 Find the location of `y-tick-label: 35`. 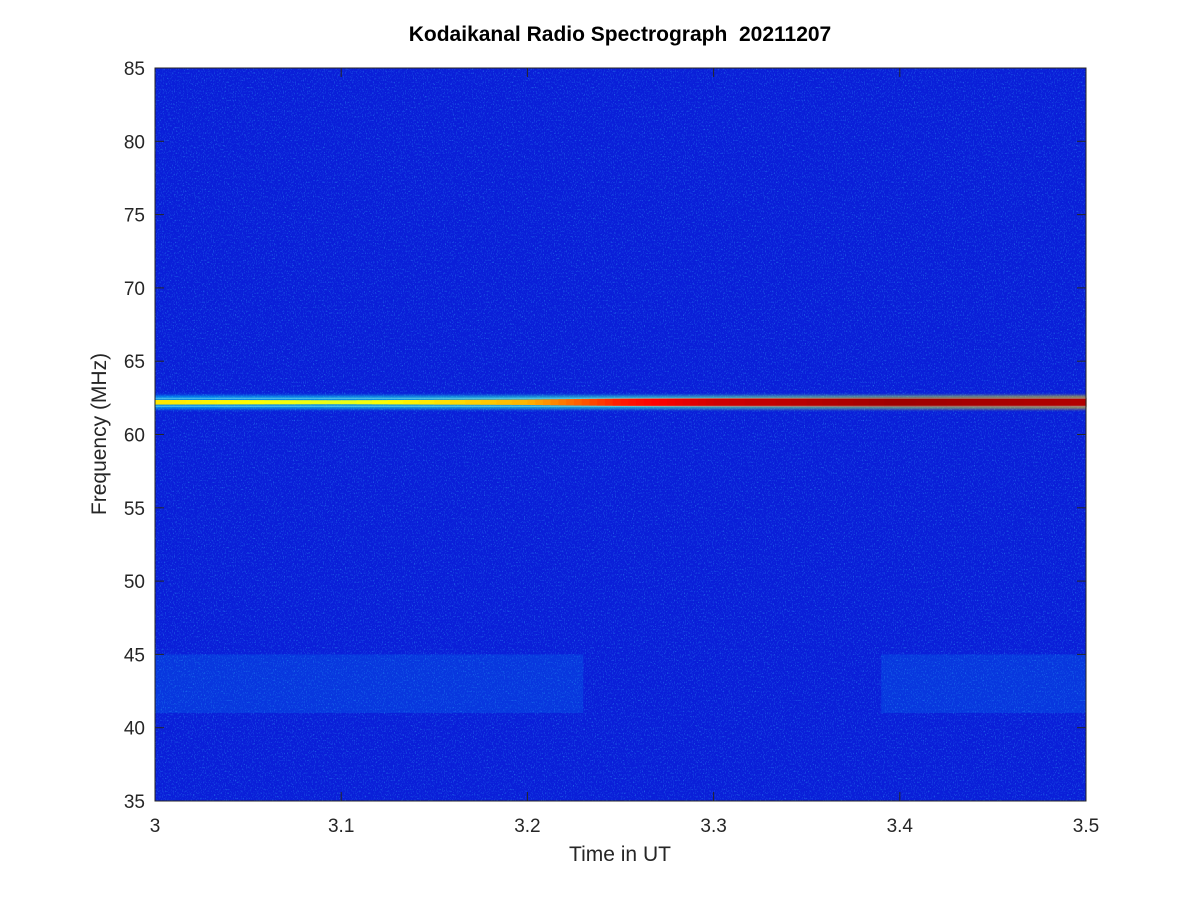

y-tick-label: 35 is located at coordinates (134, 802).